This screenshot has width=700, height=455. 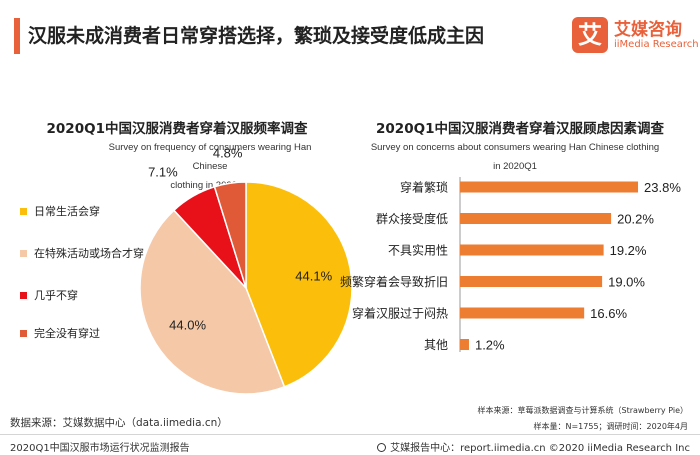 I want to click on logo-en-text: iiMedia Research, so click(x=656, y=44).